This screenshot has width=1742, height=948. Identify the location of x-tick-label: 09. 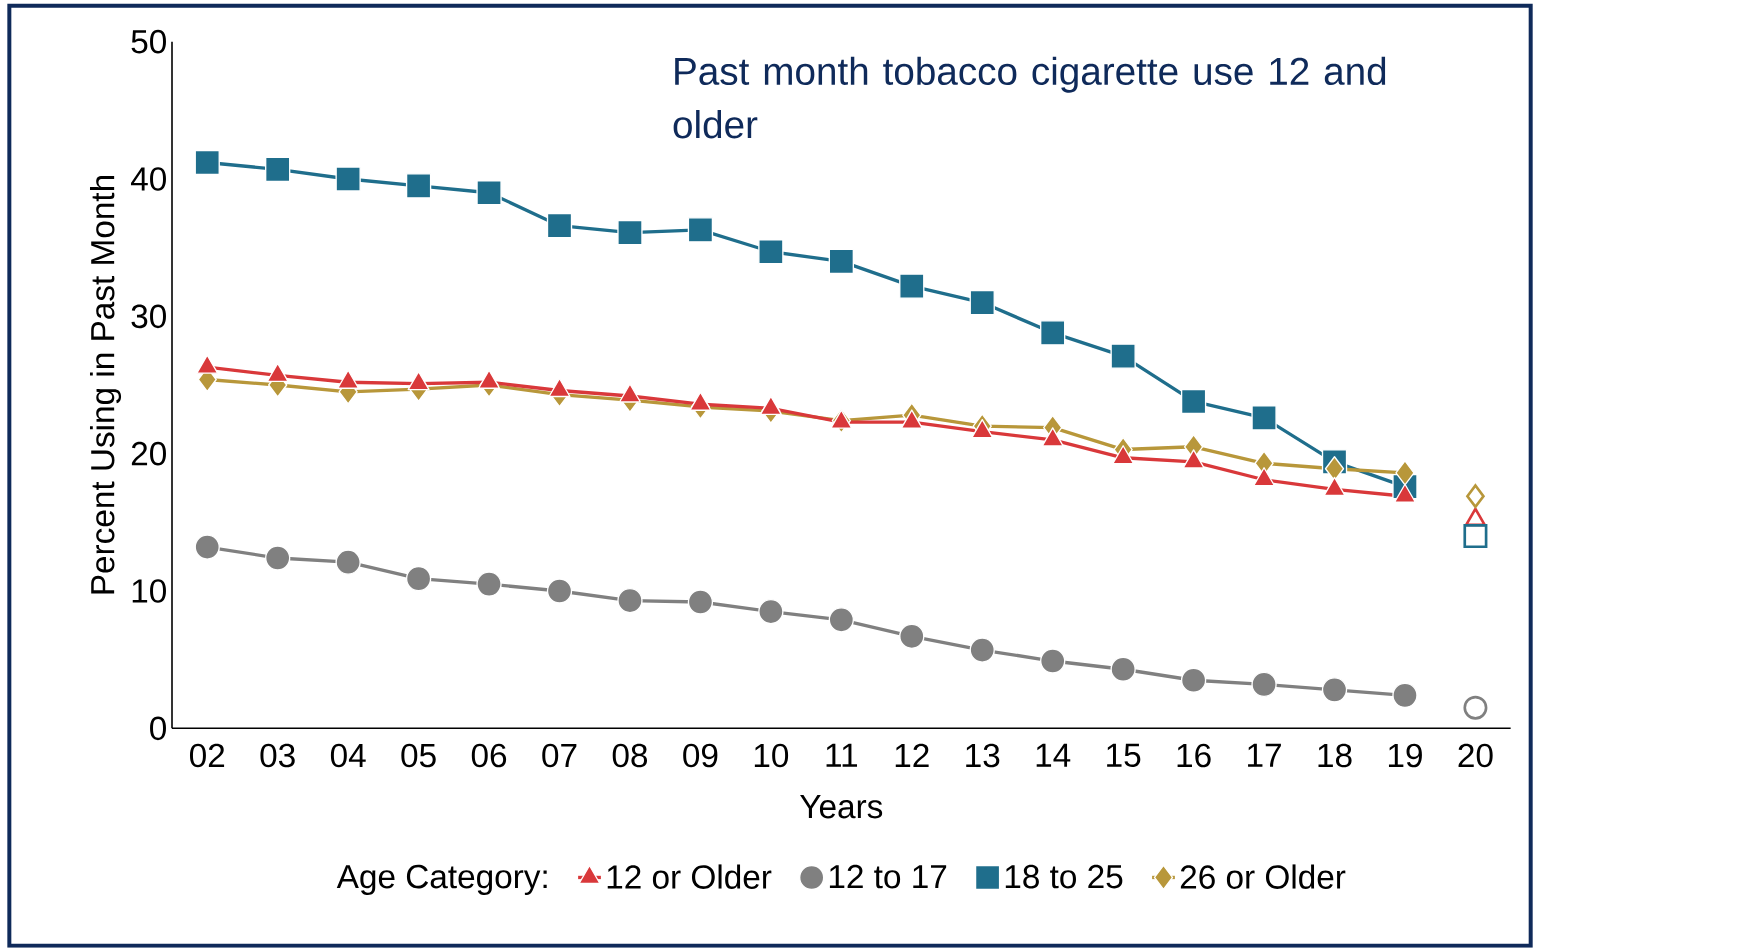
(700, 755).